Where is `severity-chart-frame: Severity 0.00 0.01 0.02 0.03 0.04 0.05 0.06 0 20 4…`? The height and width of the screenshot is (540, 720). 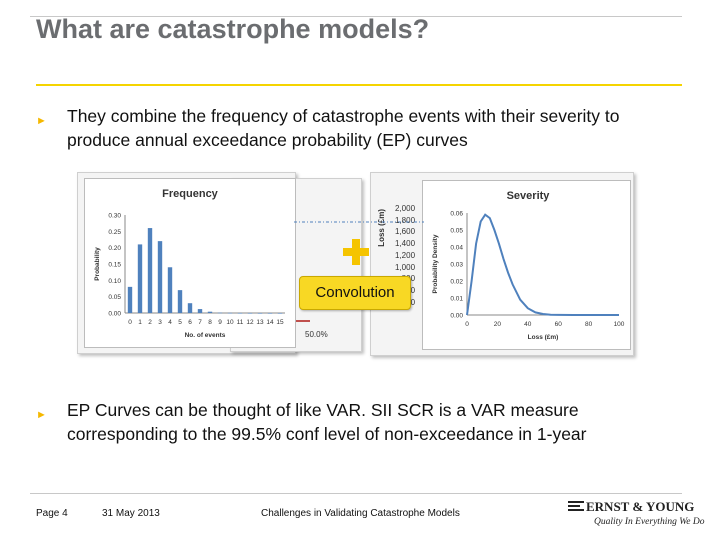
severity-chart-frame: Severity 0.00 0.01 0.02 0.03 0.04 0.05 0.06 0 20 4… is located at coordinates (526, 265).